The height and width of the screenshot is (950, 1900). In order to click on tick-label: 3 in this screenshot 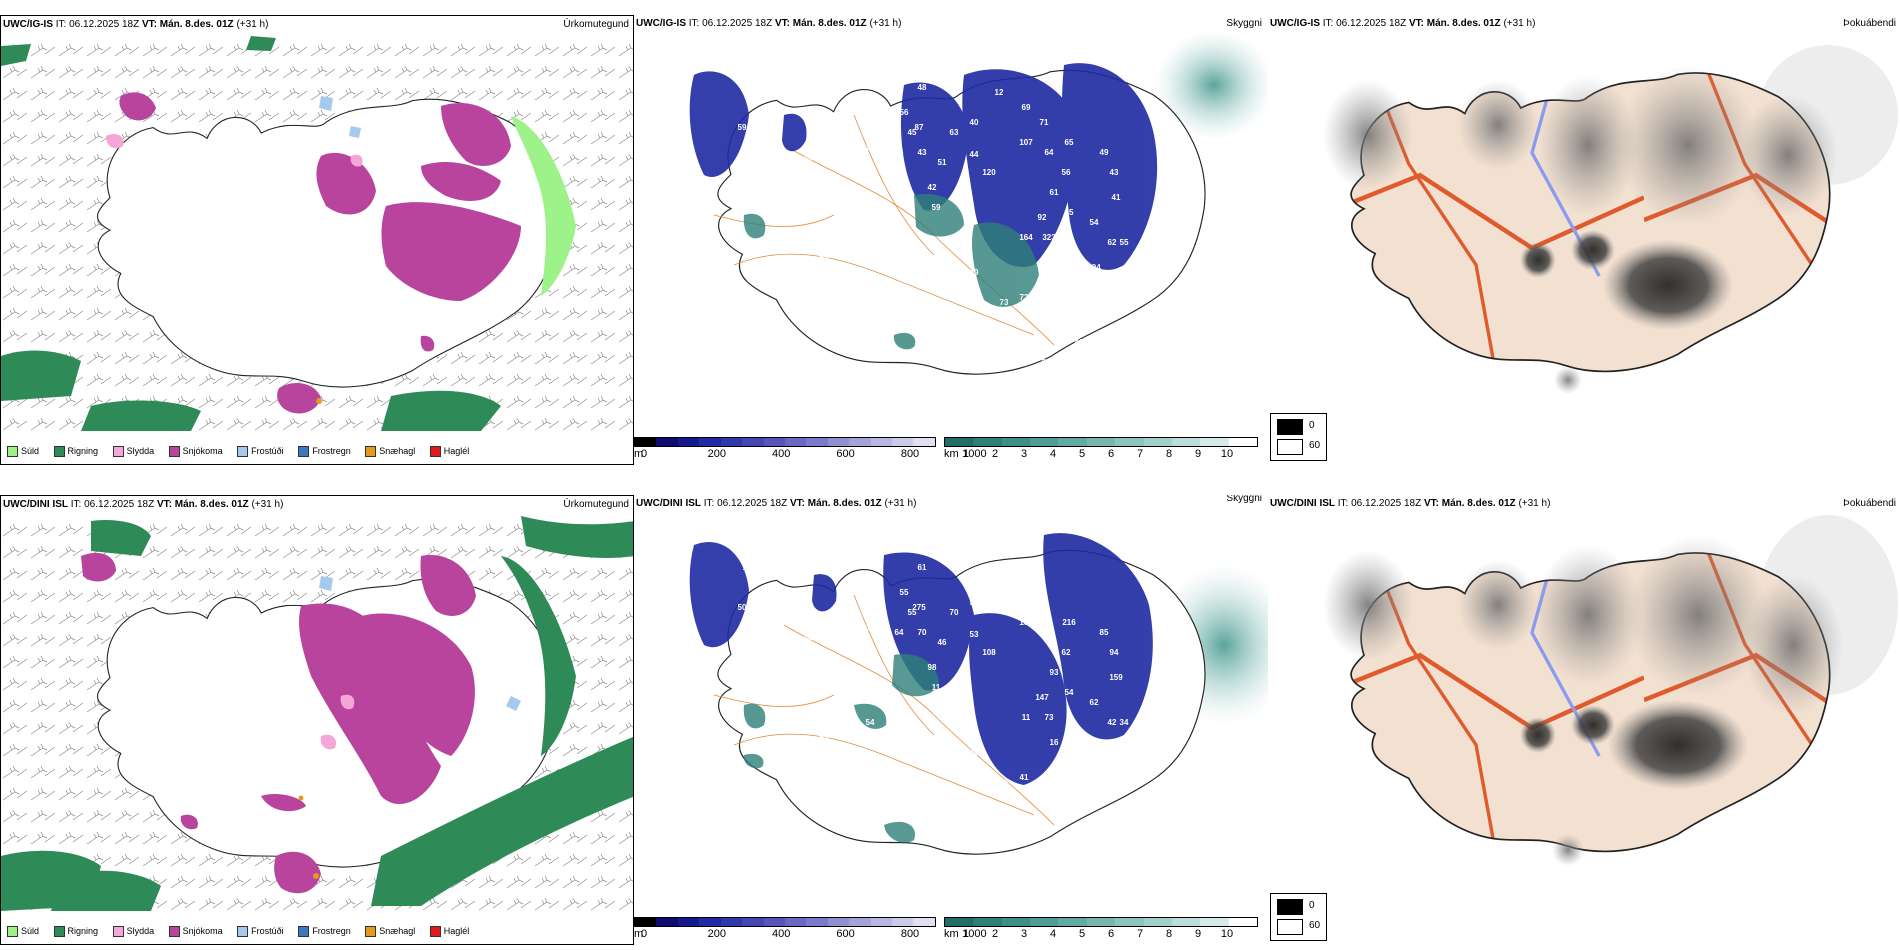, I will do `click(1024, 934)`.